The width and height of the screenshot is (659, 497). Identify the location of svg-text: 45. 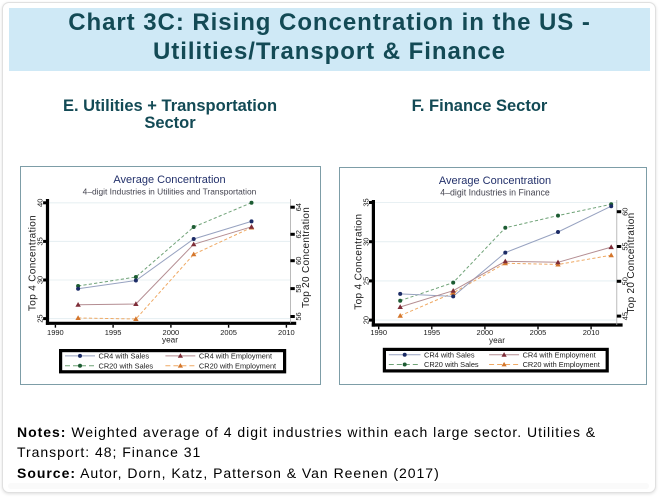
(624, 316).